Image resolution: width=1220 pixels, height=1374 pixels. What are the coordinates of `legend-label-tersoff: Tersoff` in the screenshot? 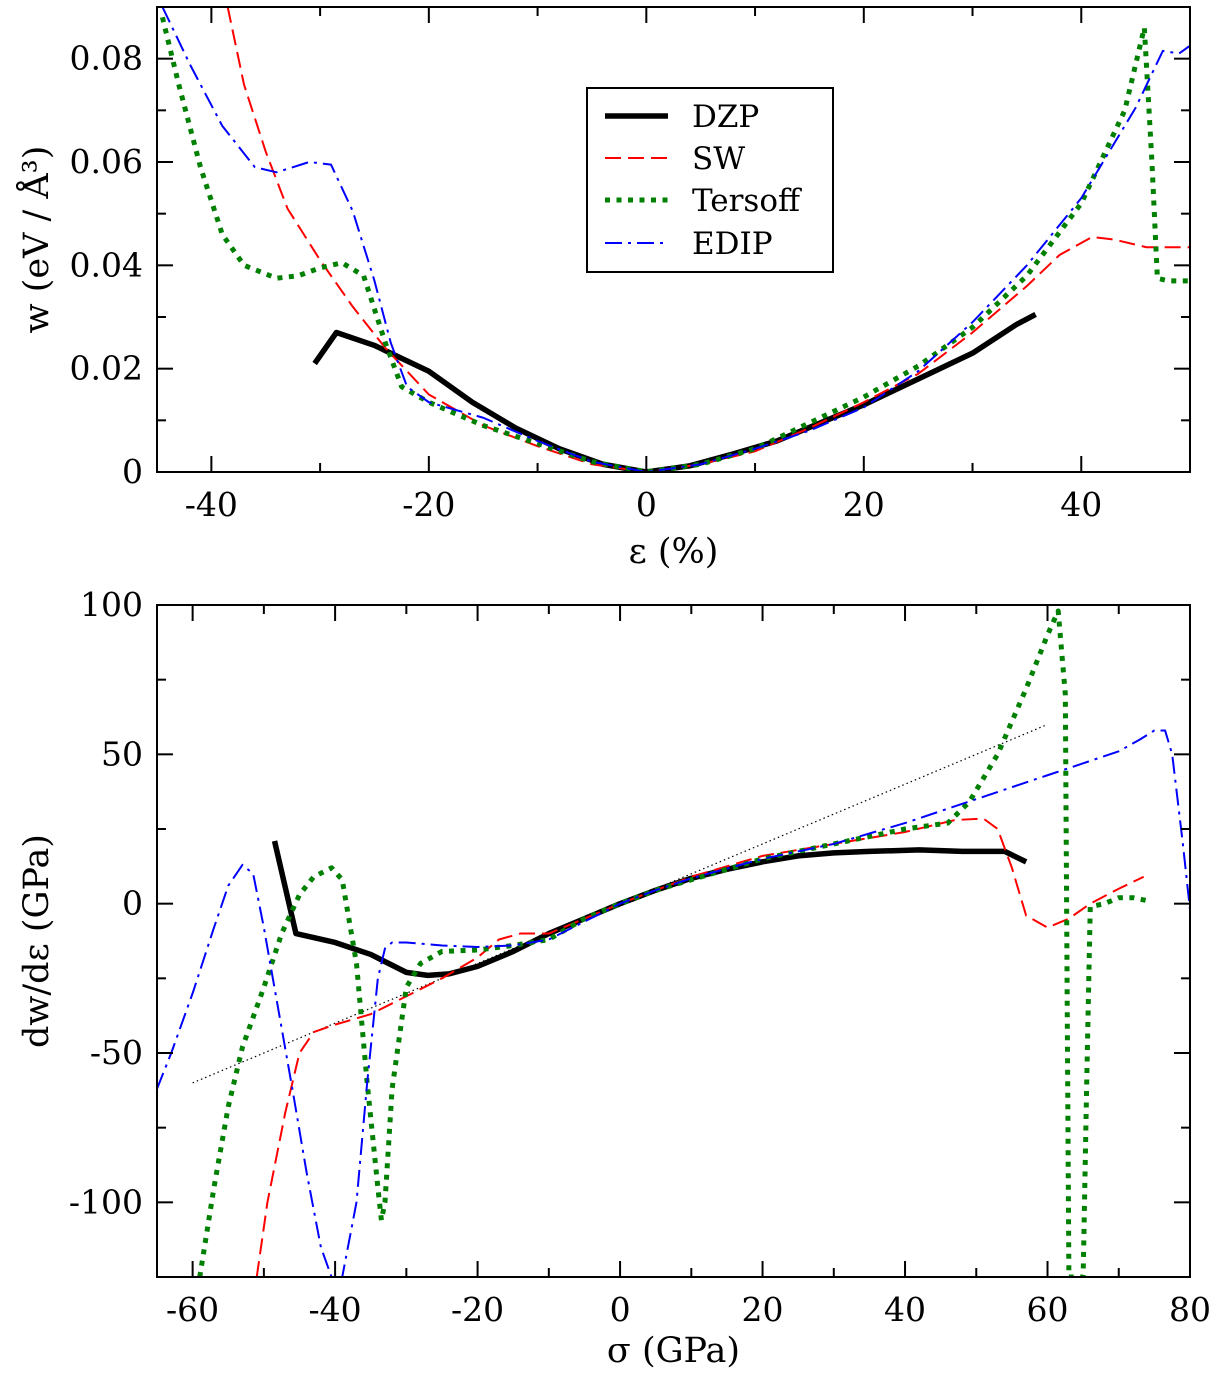 It's located at (747, 201).